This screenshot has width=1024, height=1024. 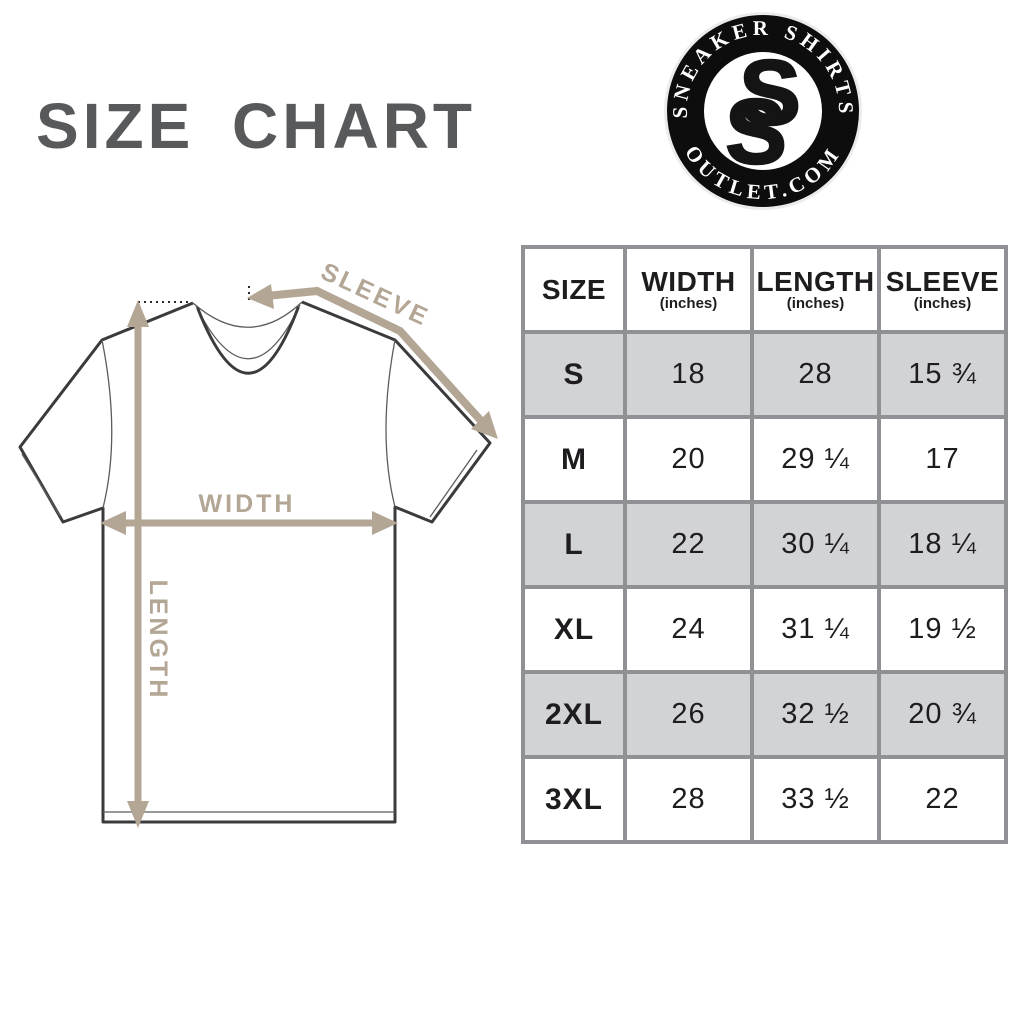 What do you see at coordinates (942, 714) in the screenshot?
I see `sleeve-value: 20 ¾` at bounding box center [942, 714].